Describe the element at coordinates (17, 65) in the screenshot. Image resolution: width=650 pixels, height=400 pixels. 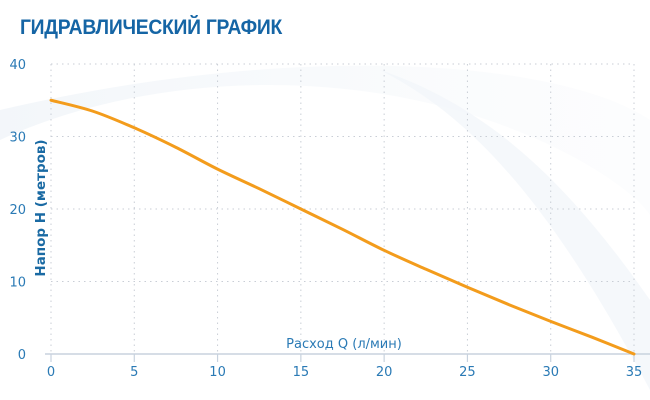
I see `y-tick-label: 40` at that location.